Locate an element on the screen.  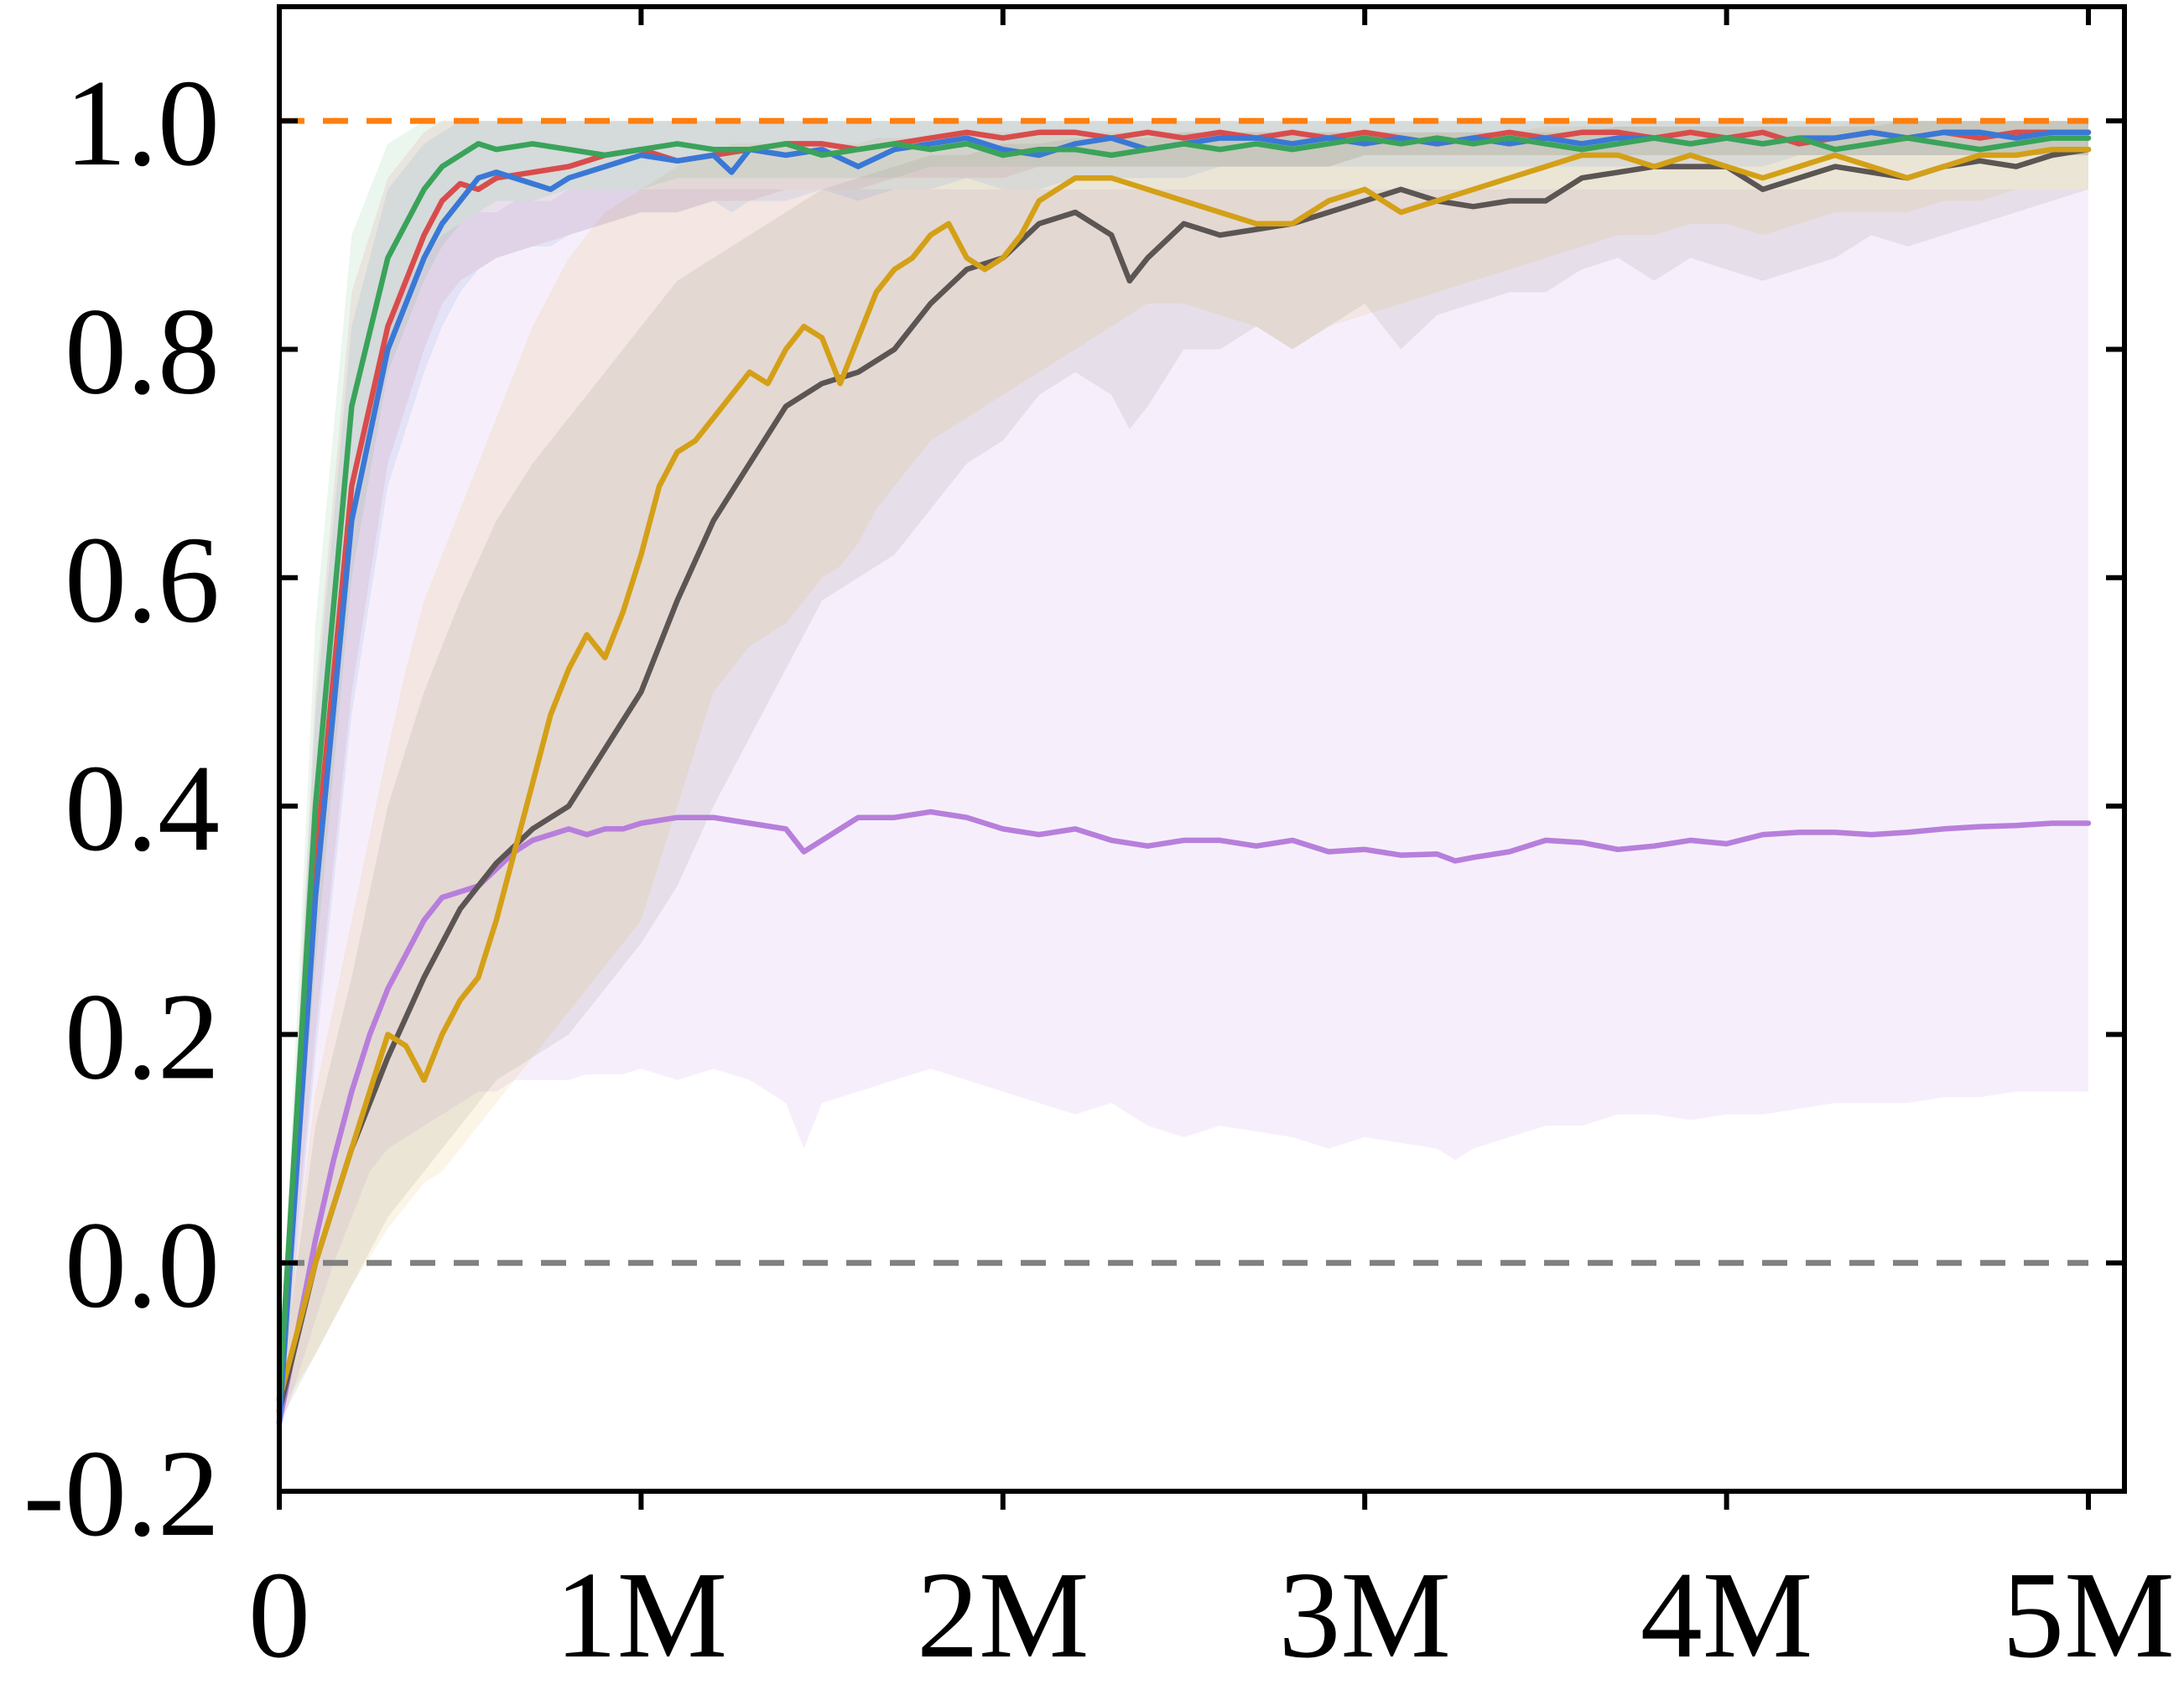
y-tick-label: 0.4 is located at coordinates (142, 809).